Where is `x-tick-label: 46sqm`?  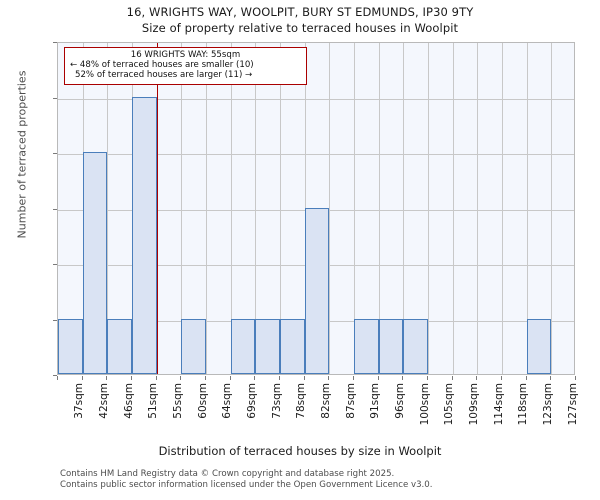
x-tick-label: 46sqm is located at coordinates (128, 401).